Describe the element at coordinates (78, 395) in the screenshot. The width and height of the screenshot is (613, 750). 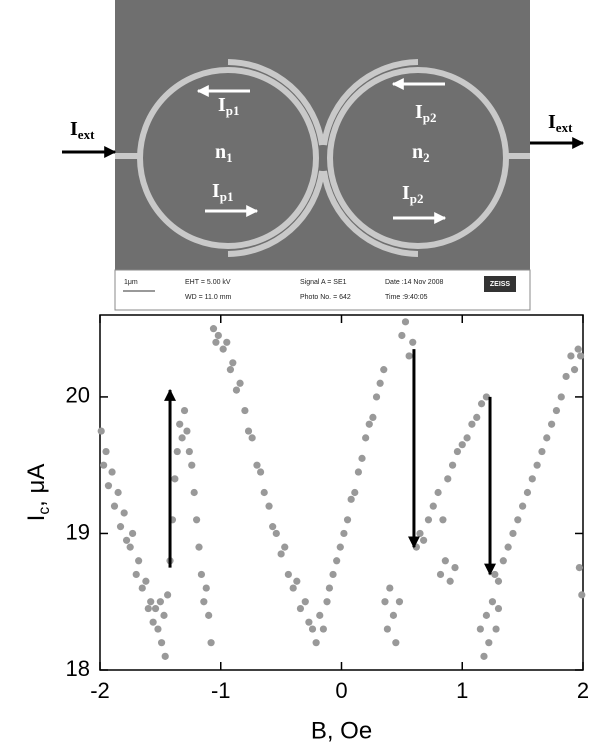
I see `y-tick-label: 20` at that location.